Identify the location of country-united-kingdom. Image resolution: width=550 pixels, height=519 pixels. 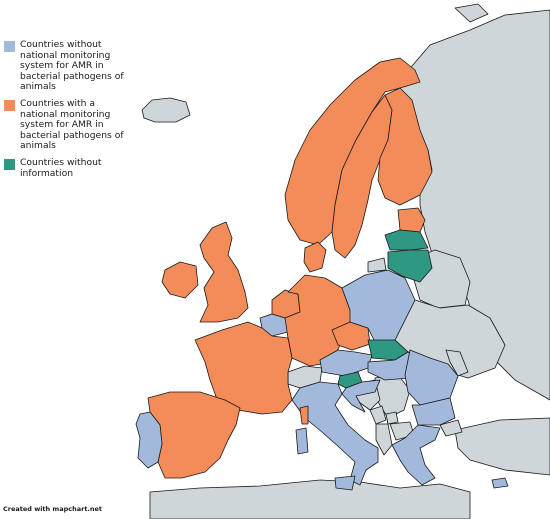
(224, 272).